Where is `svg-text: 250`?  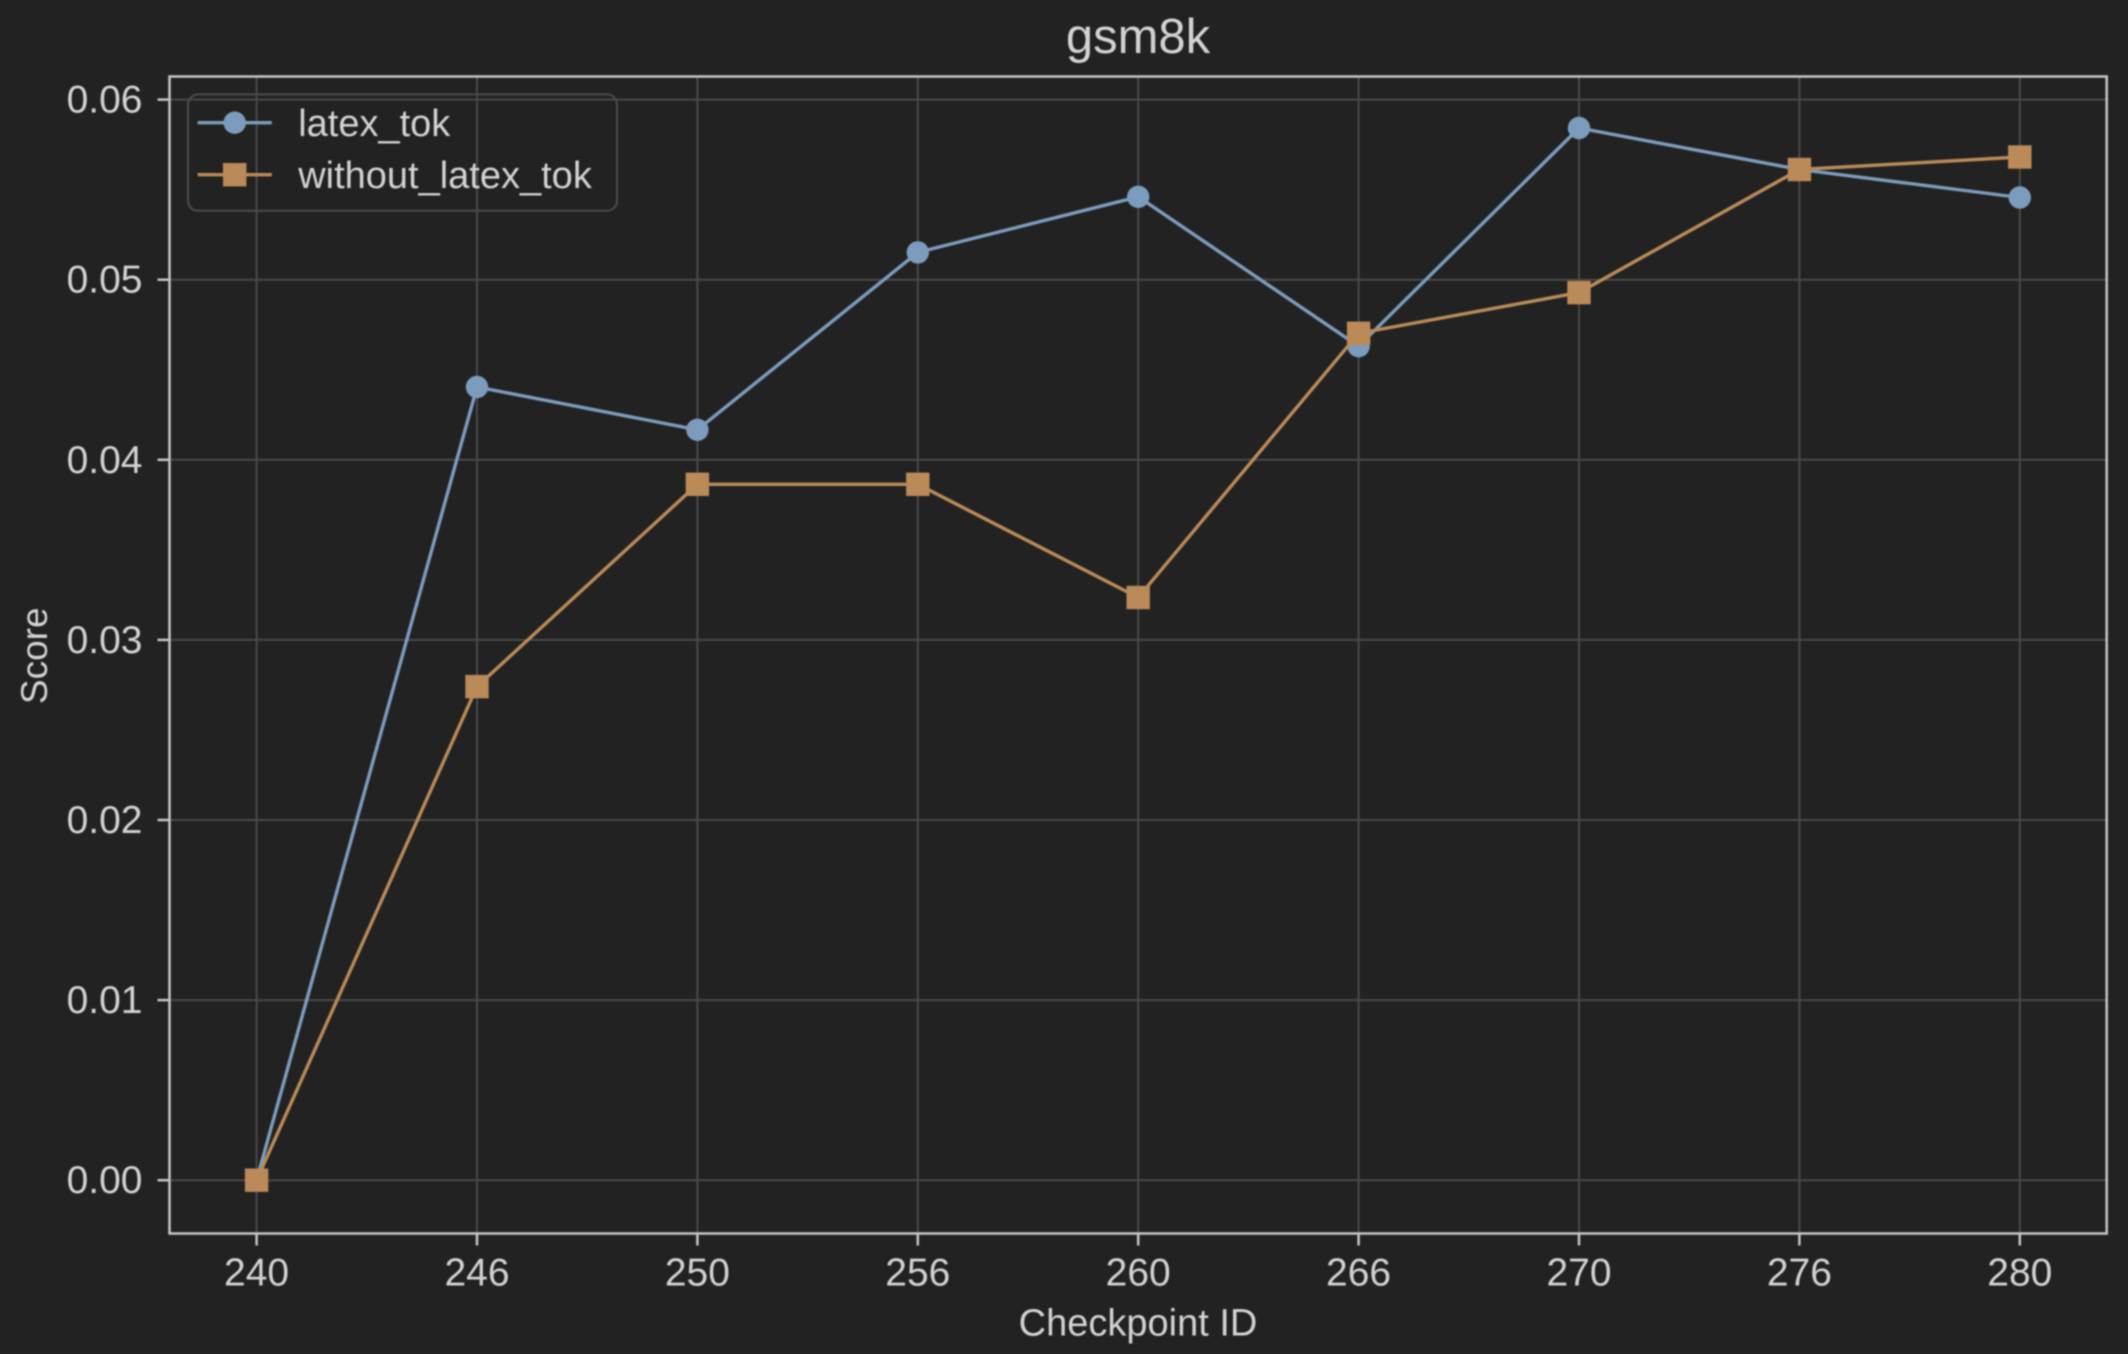
svg-text: 250 is located at coordinates (697, 1273).